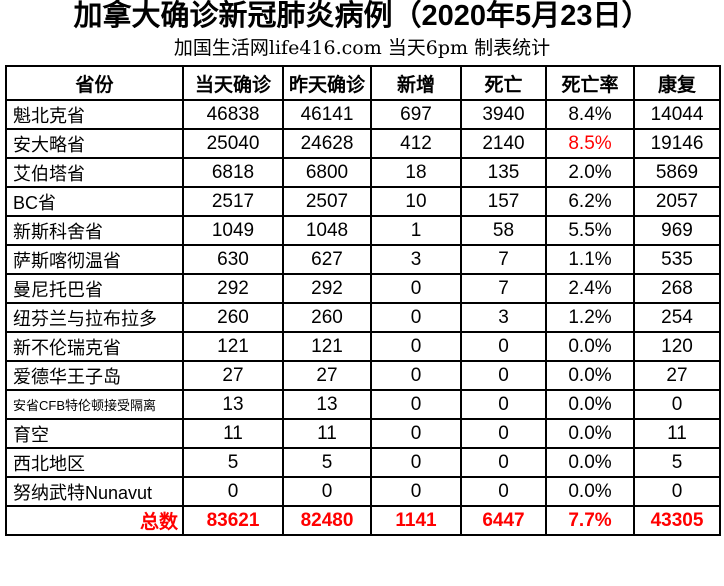  Describe the element at coordinates (677, 317) in the screenshot. I see `recovered-cell: 254` at that location.